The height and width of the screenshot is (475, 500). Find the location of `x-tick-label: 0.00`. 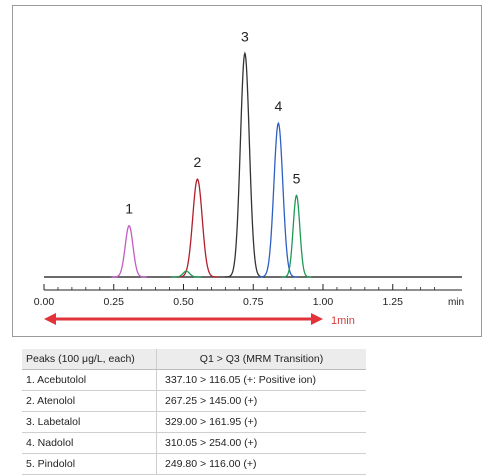

x-tick-label: 0.00 is located at coordinates (44, 302).